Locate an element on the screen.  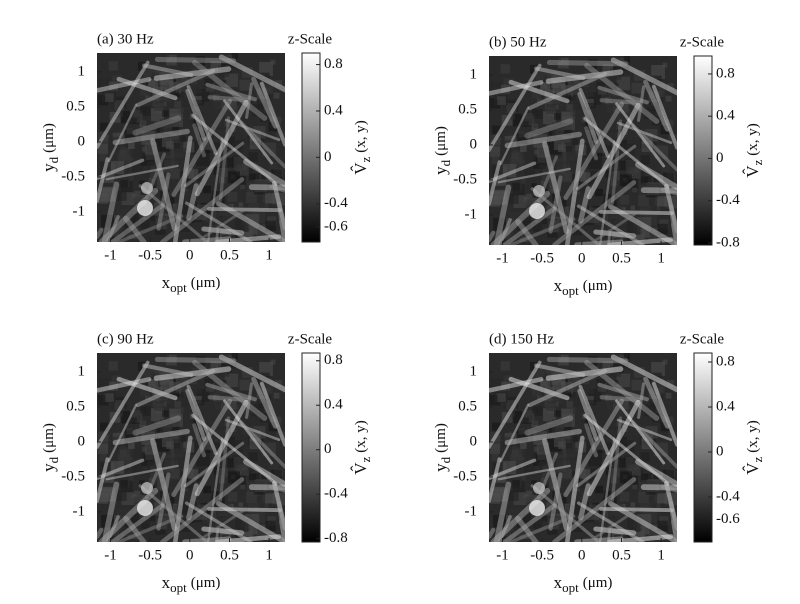
colorbar-tick-label: 0 is located at coordinates (328, 449).